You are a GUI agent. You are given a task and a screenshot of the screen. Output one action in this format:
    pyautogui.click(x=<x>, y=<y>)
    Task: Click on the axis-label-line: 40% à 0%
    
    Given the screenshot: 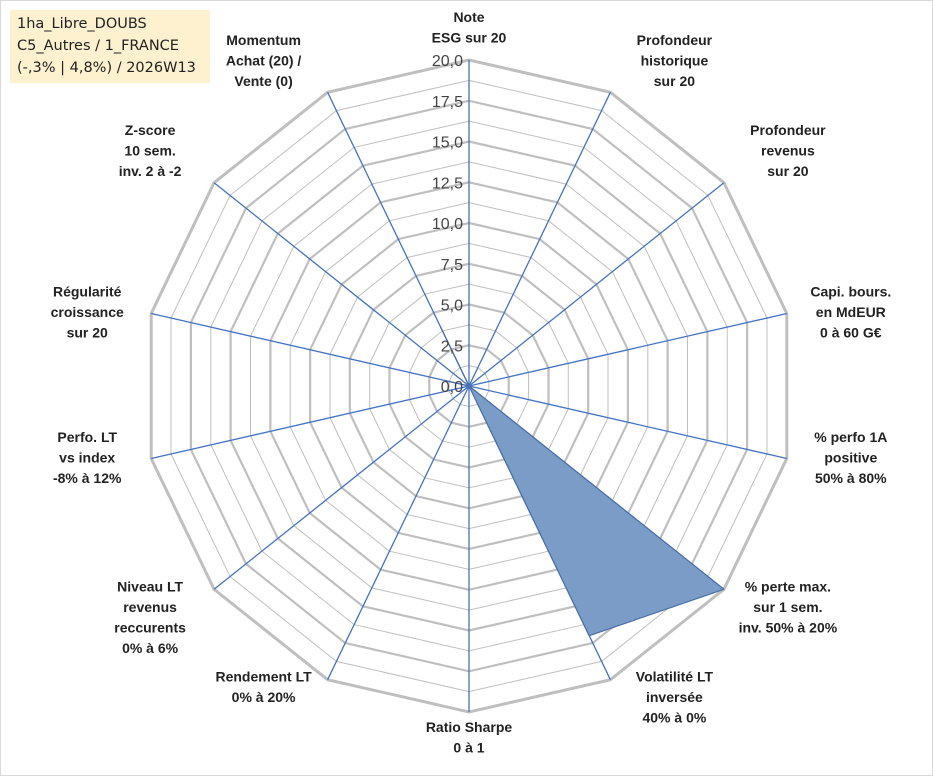 What is the action you would take?
    pyautogui.click(x=674, y=718)
    